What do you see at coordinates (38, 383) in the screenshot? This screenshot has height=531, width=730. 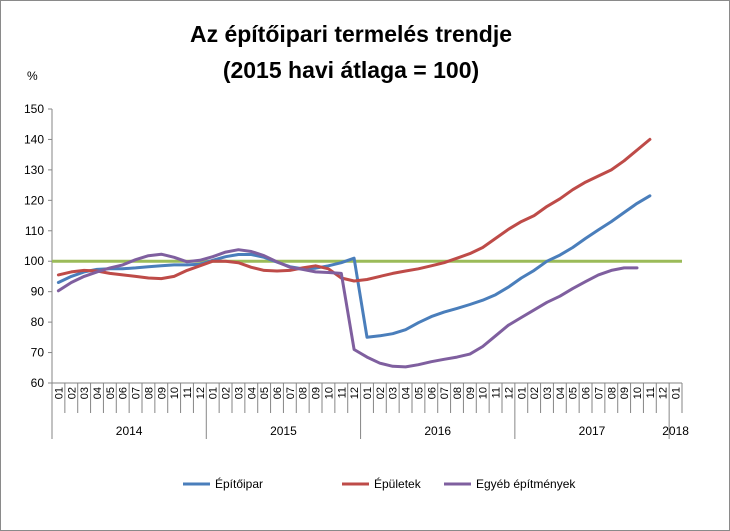 I see `y-tick-label: 60` at bounding box center [38, 383].